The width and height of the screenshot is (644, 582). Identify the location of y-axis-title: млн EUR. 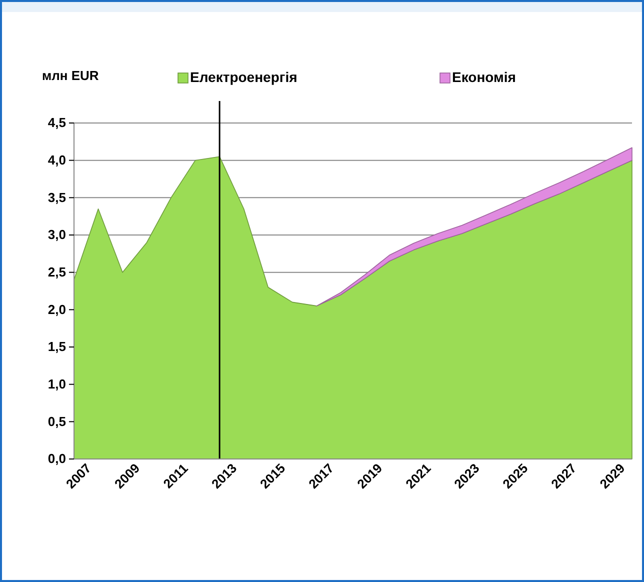
(71, 75).